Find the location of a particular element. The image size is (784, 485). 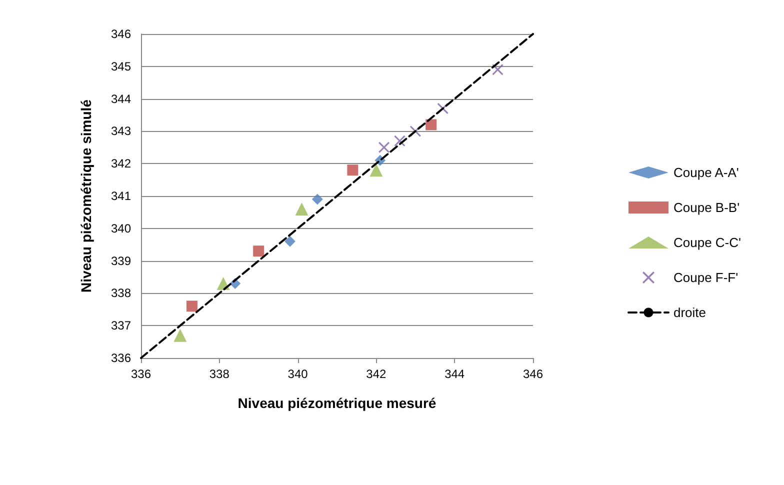

x-tick-label: 344 is located at coordinates (454, 374).